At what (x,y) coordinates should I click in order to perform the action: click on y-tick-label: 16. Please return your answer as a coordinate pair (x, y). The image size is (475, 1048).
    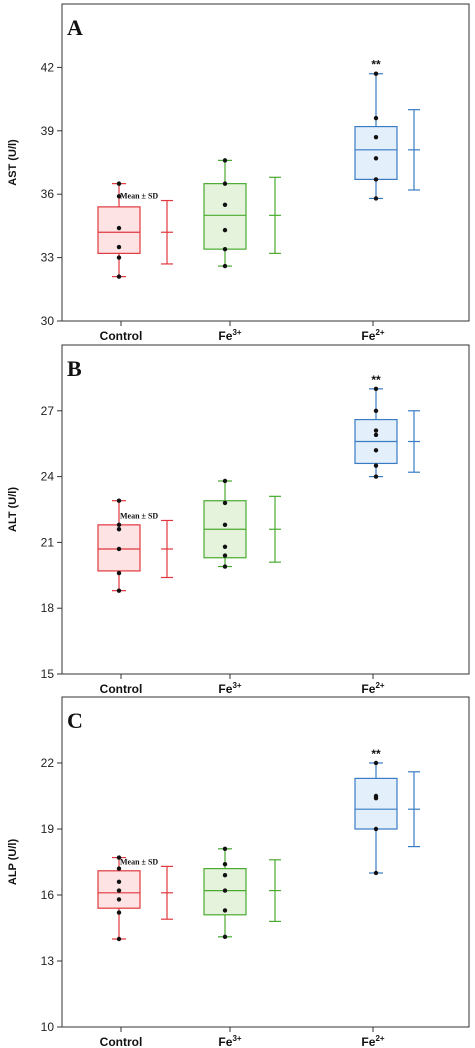
    Looking at the image, I should click on (48, 895).